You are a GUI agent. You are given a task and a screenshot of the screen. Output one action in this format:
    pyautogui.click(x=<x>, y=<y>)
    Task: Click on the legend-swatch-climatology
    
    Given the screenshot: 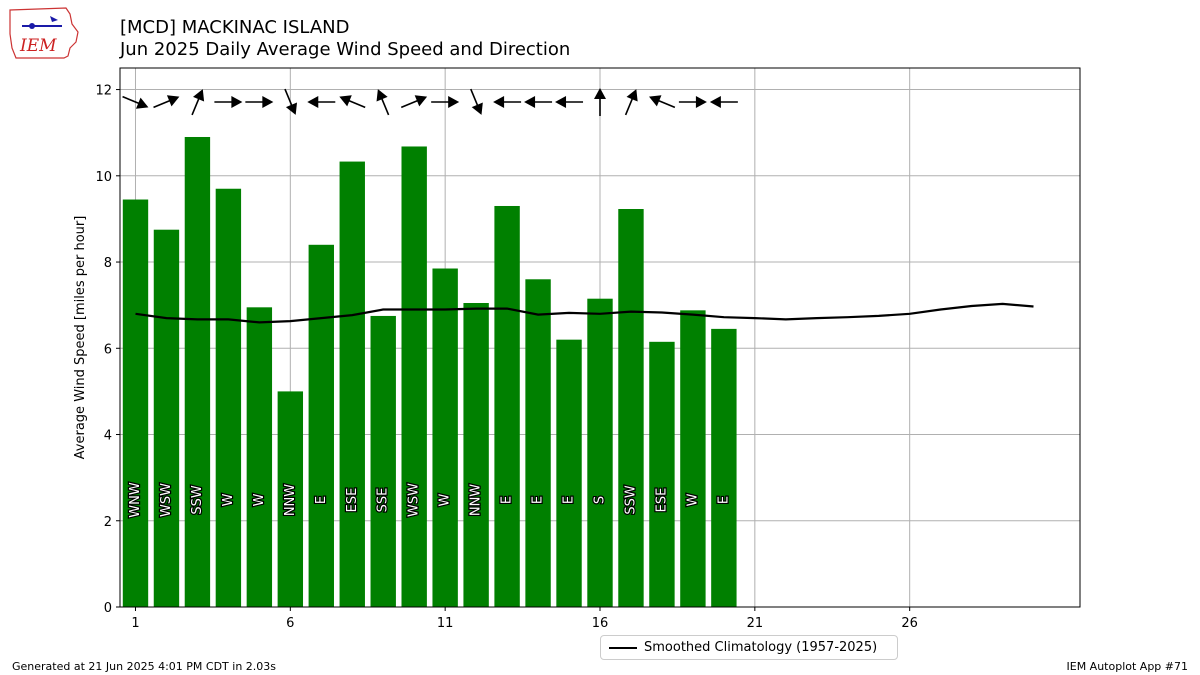 What is the action you would take?
    pyautogui.click(x=623, y=648)
    